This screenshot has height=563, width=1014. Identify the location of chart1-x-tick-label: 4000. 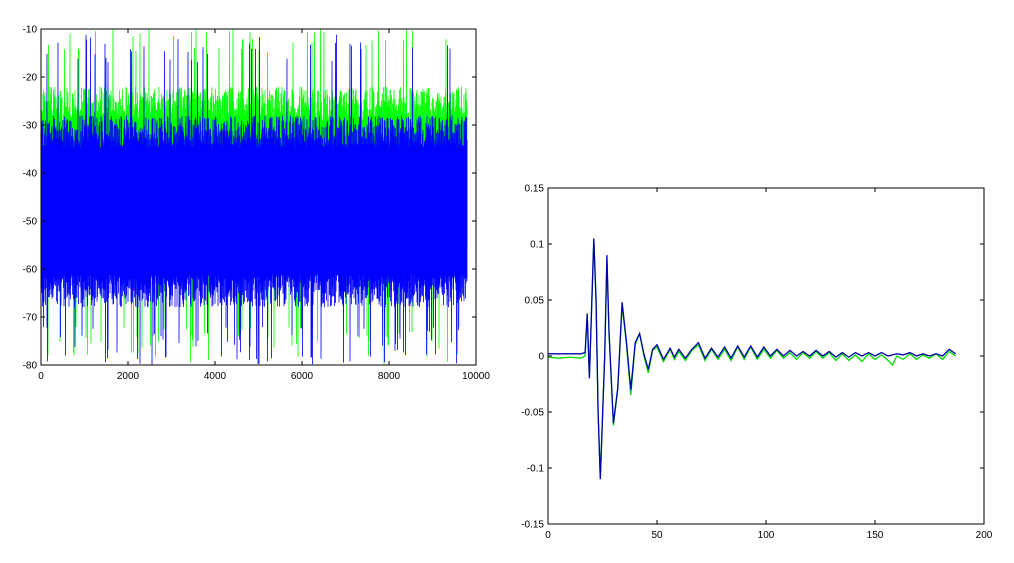
(215, 376).